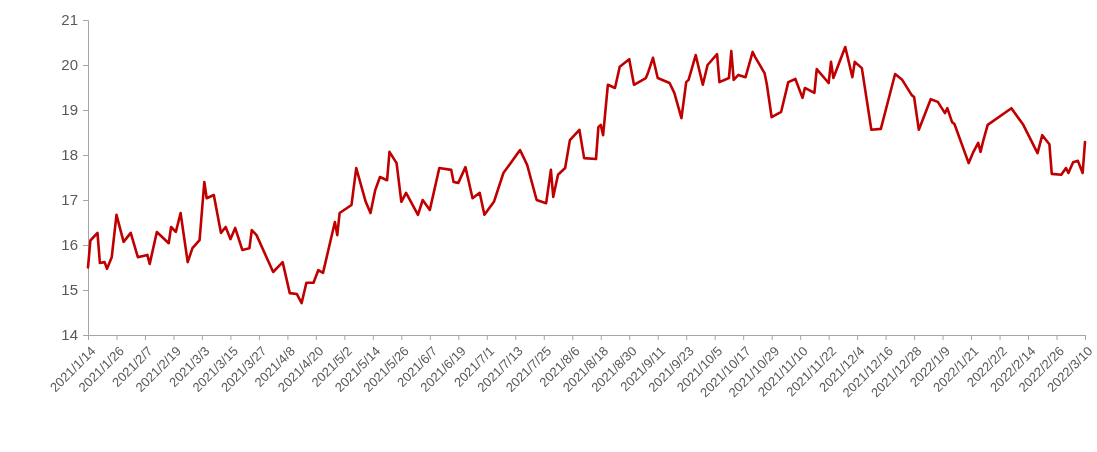 Image resolution: width=1097 pixels, height=452 pixels. I want to click on y-tick-label: 20, so click(69, 65).